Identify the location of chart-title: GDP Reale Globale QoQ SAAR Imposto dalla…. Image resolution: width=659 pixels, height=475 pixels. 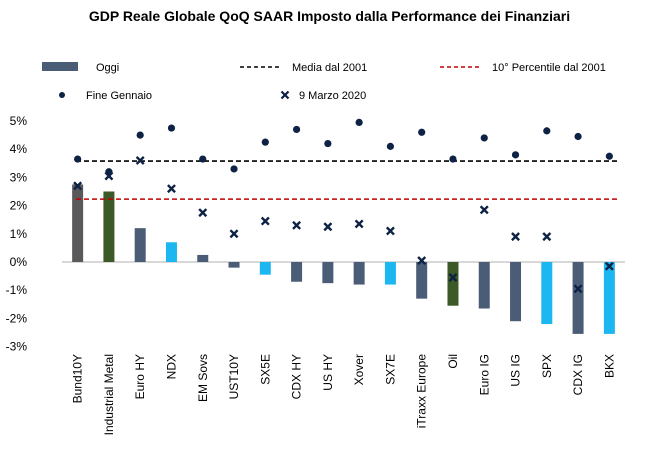
(329, 16).